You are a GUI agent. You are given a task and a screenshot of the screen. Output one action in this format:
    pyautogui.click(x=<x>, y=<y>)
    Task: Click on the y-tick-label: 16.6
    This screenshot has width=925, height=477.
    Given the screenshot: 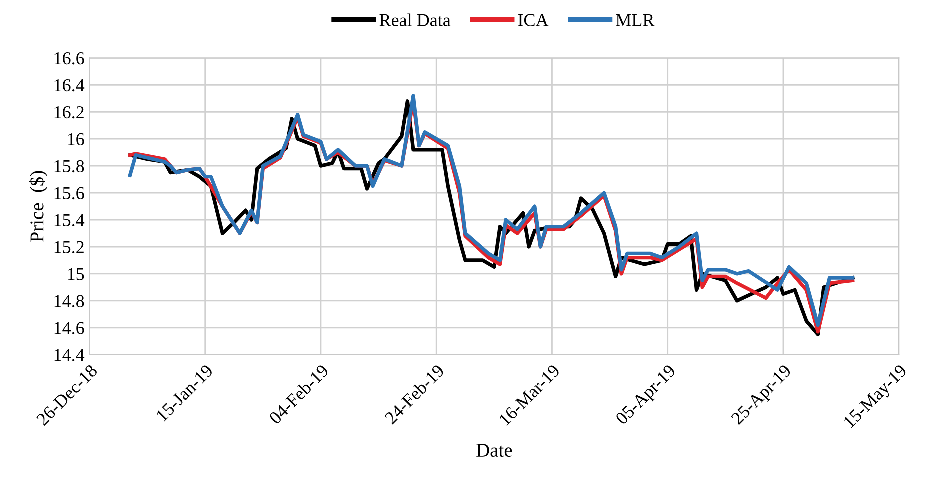 What is the action you would take?
    pyautogui.click(x=69, y=58)
    